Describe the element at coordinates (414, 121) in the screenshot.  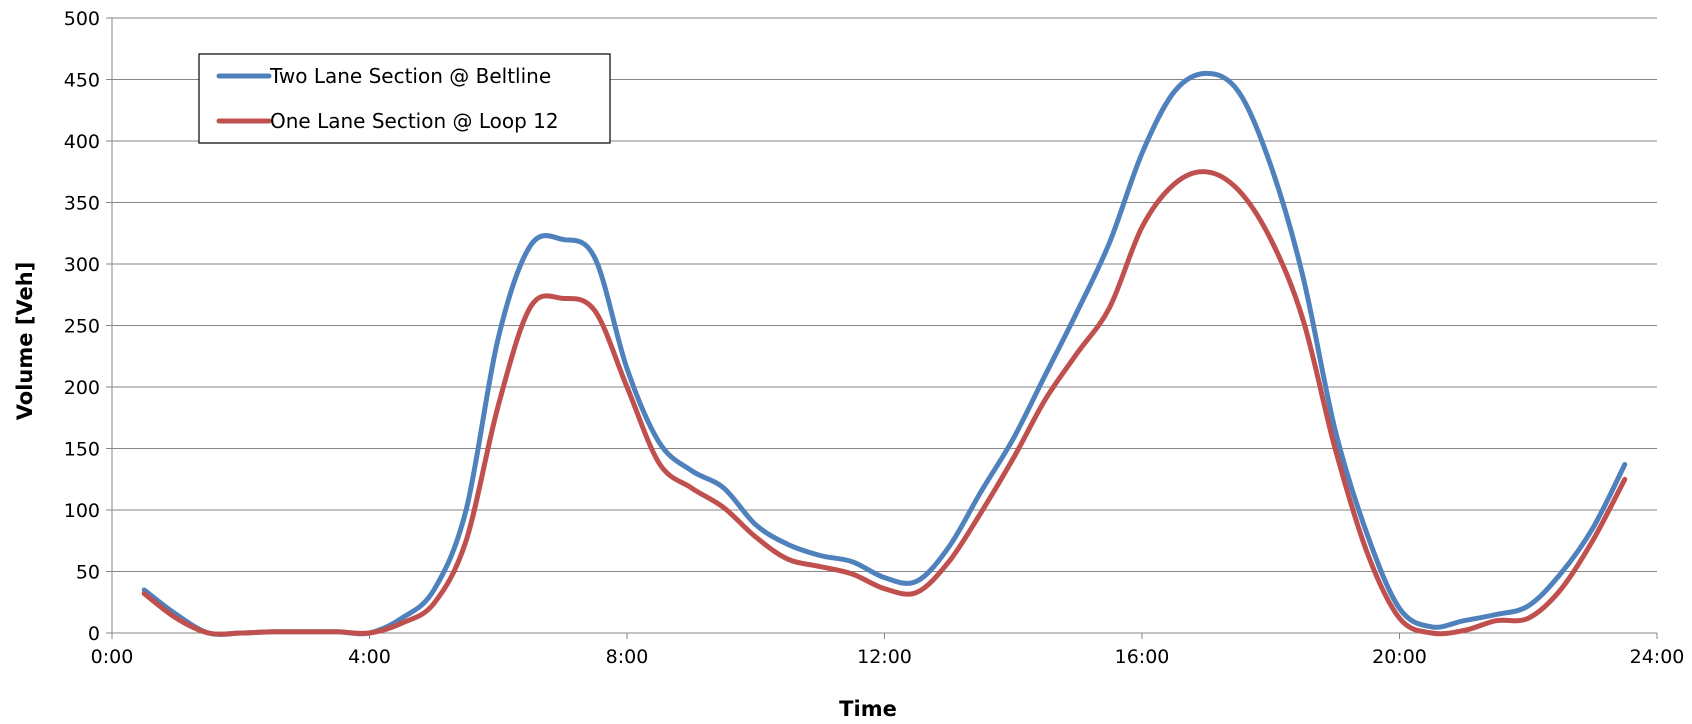
I see `legend-label-one-lane: One Lane Section @ Loop 12` at that location.